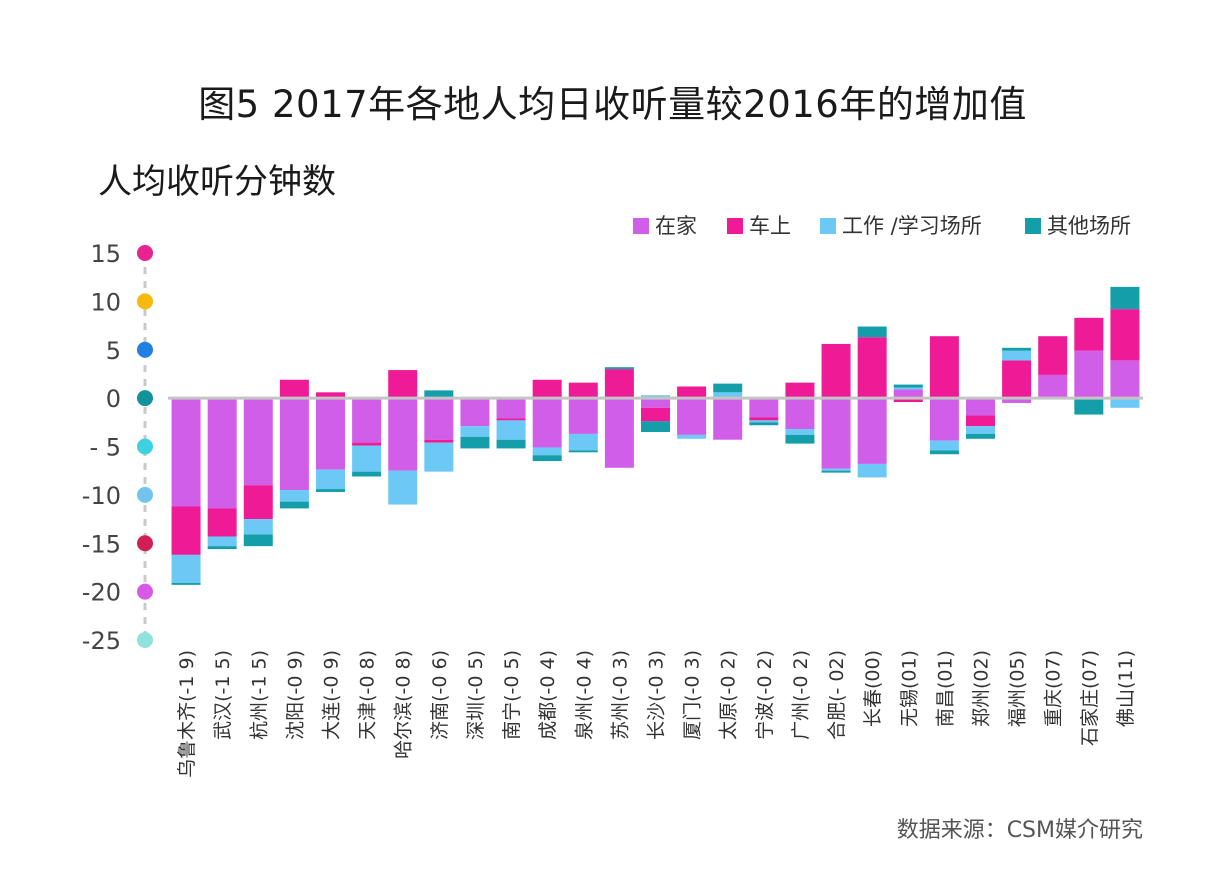 Image resolution: width=1225 pixels, height=893 pixels. Describe the element at coordinates (1089, 226) in the screenshot. I see `legend-label: 其他场所` at that location.